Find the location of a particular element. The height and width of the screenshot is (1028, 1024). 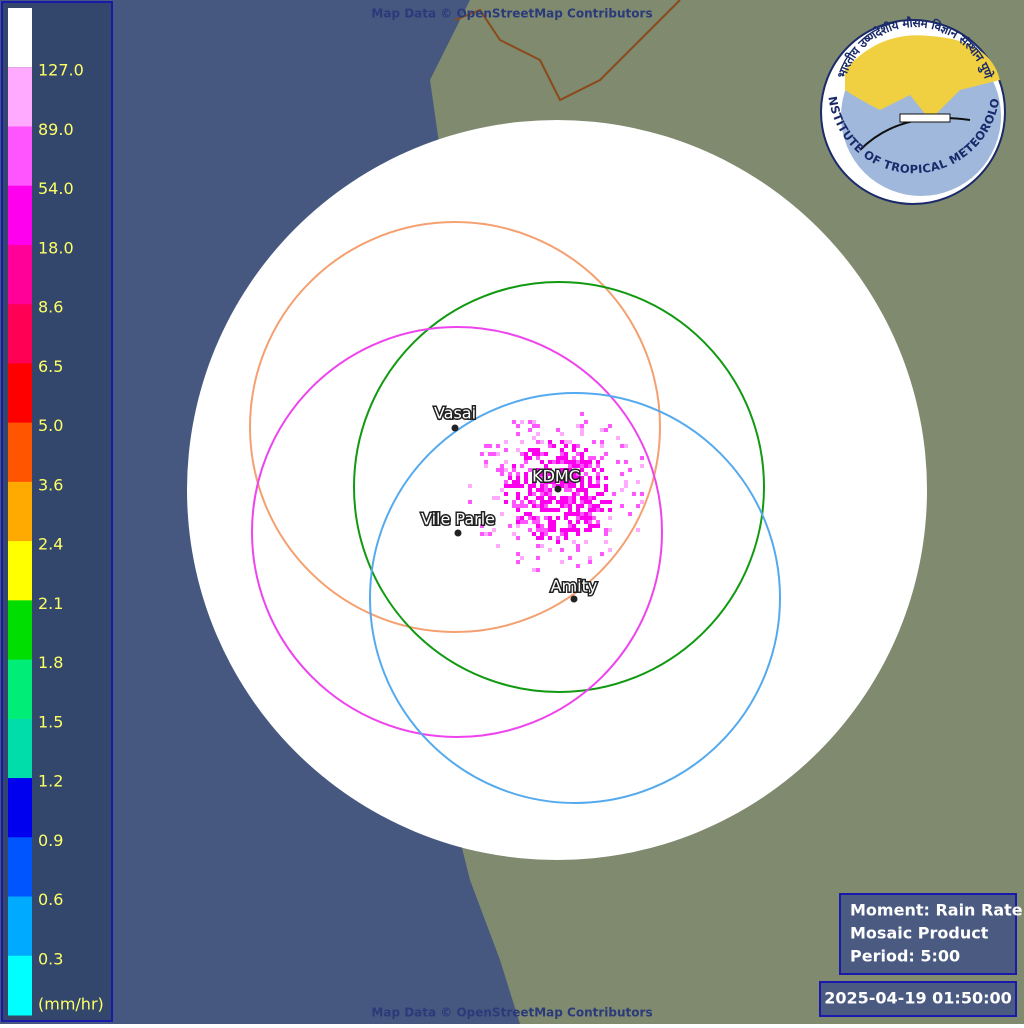

legend-label: 0.9 is located at coordinates (50, 840).